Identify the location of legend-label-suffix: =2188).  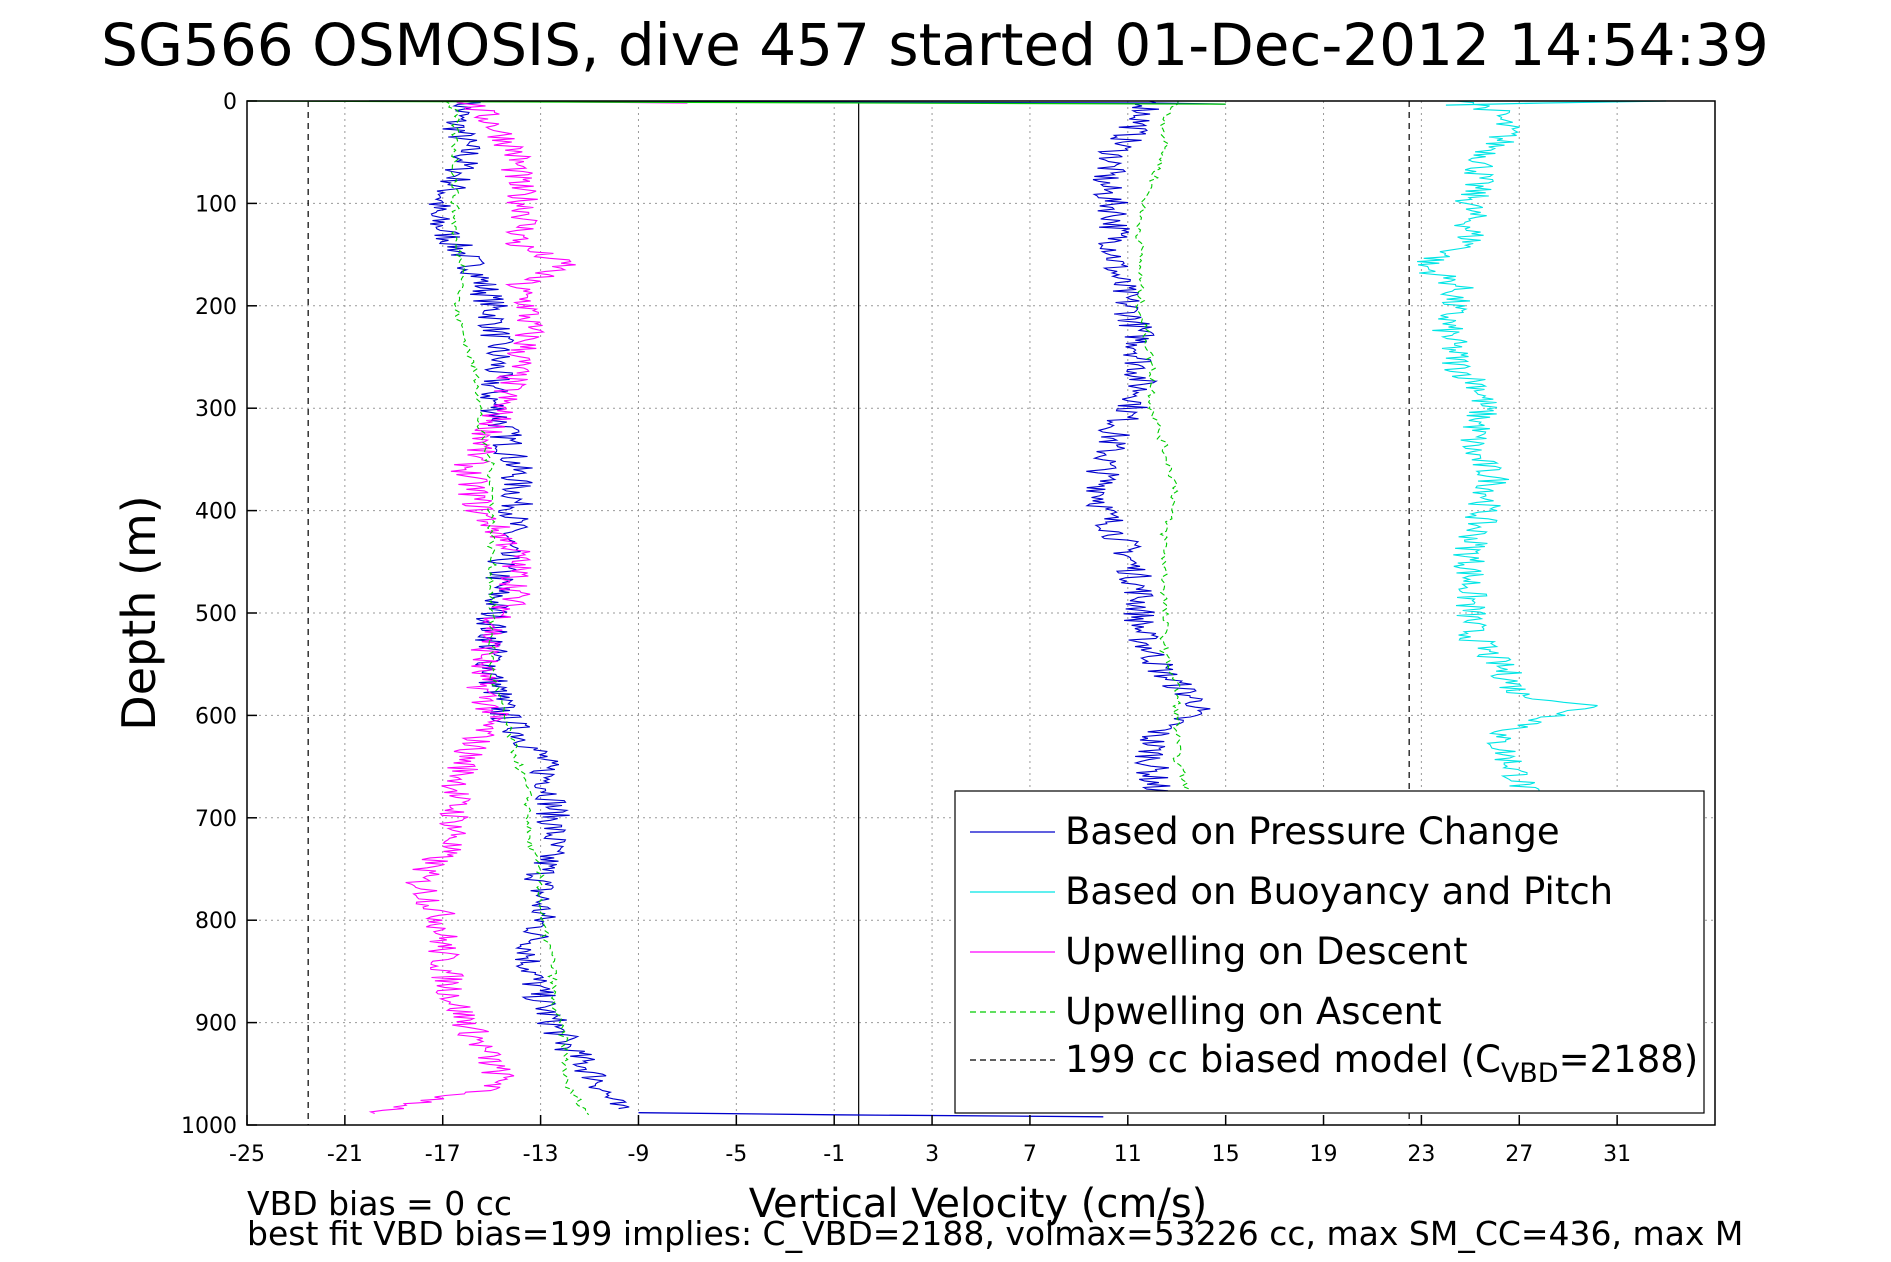
(1629, 1059).